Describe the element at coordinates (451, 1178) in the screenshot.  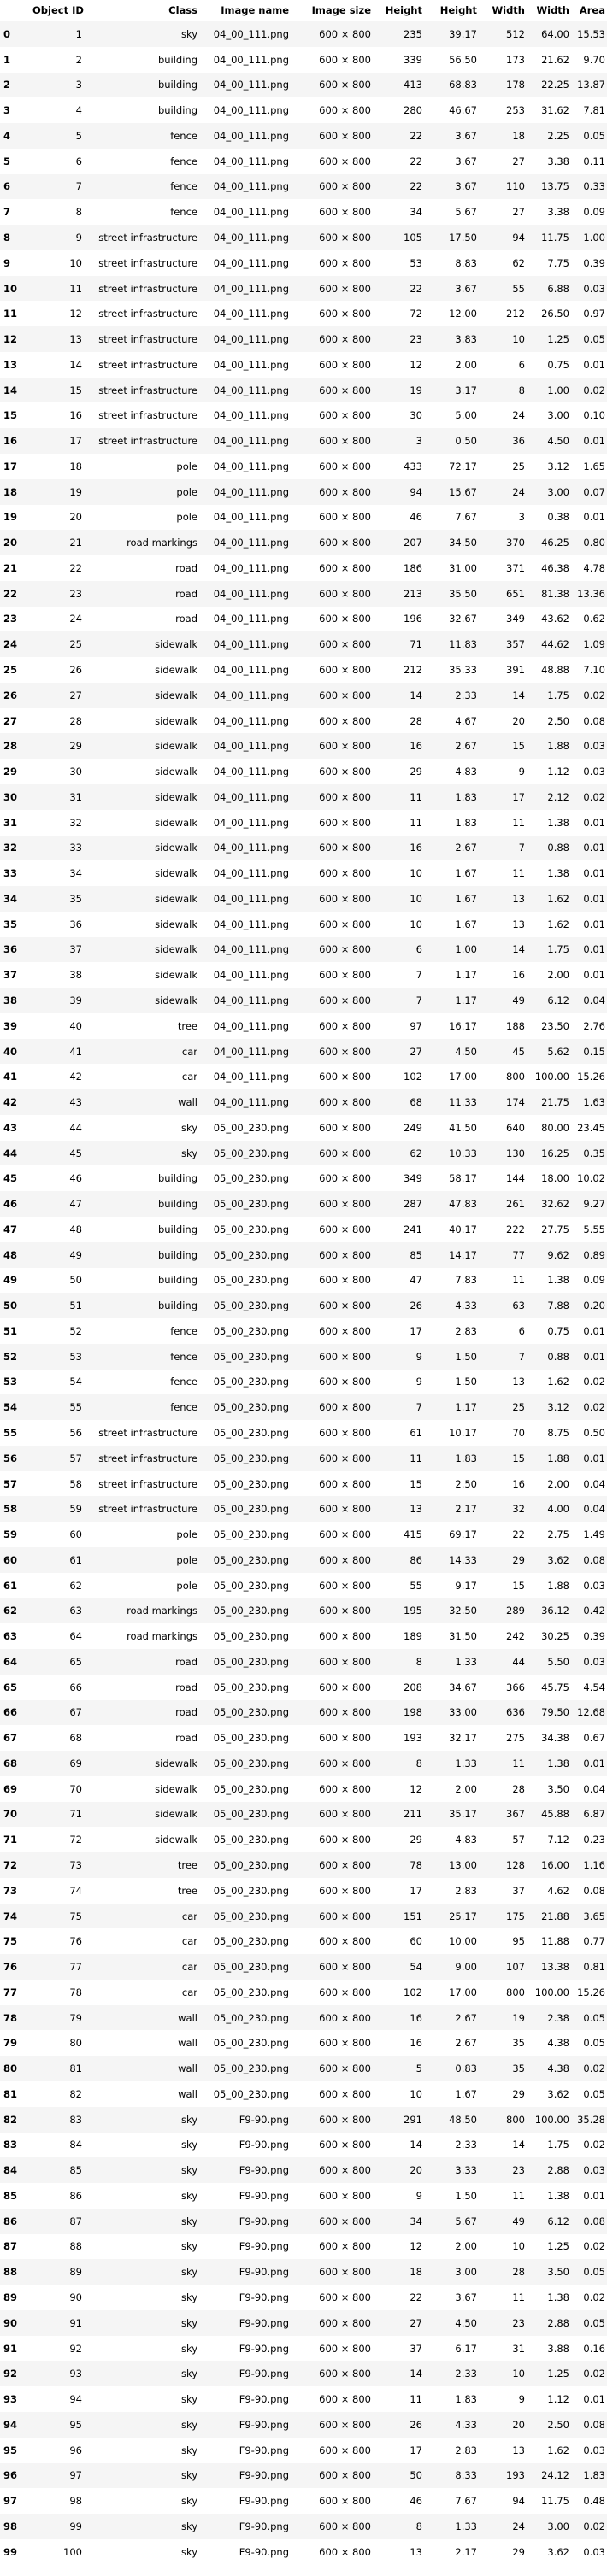
I see `height-pct-cell: 58.17` at that location.